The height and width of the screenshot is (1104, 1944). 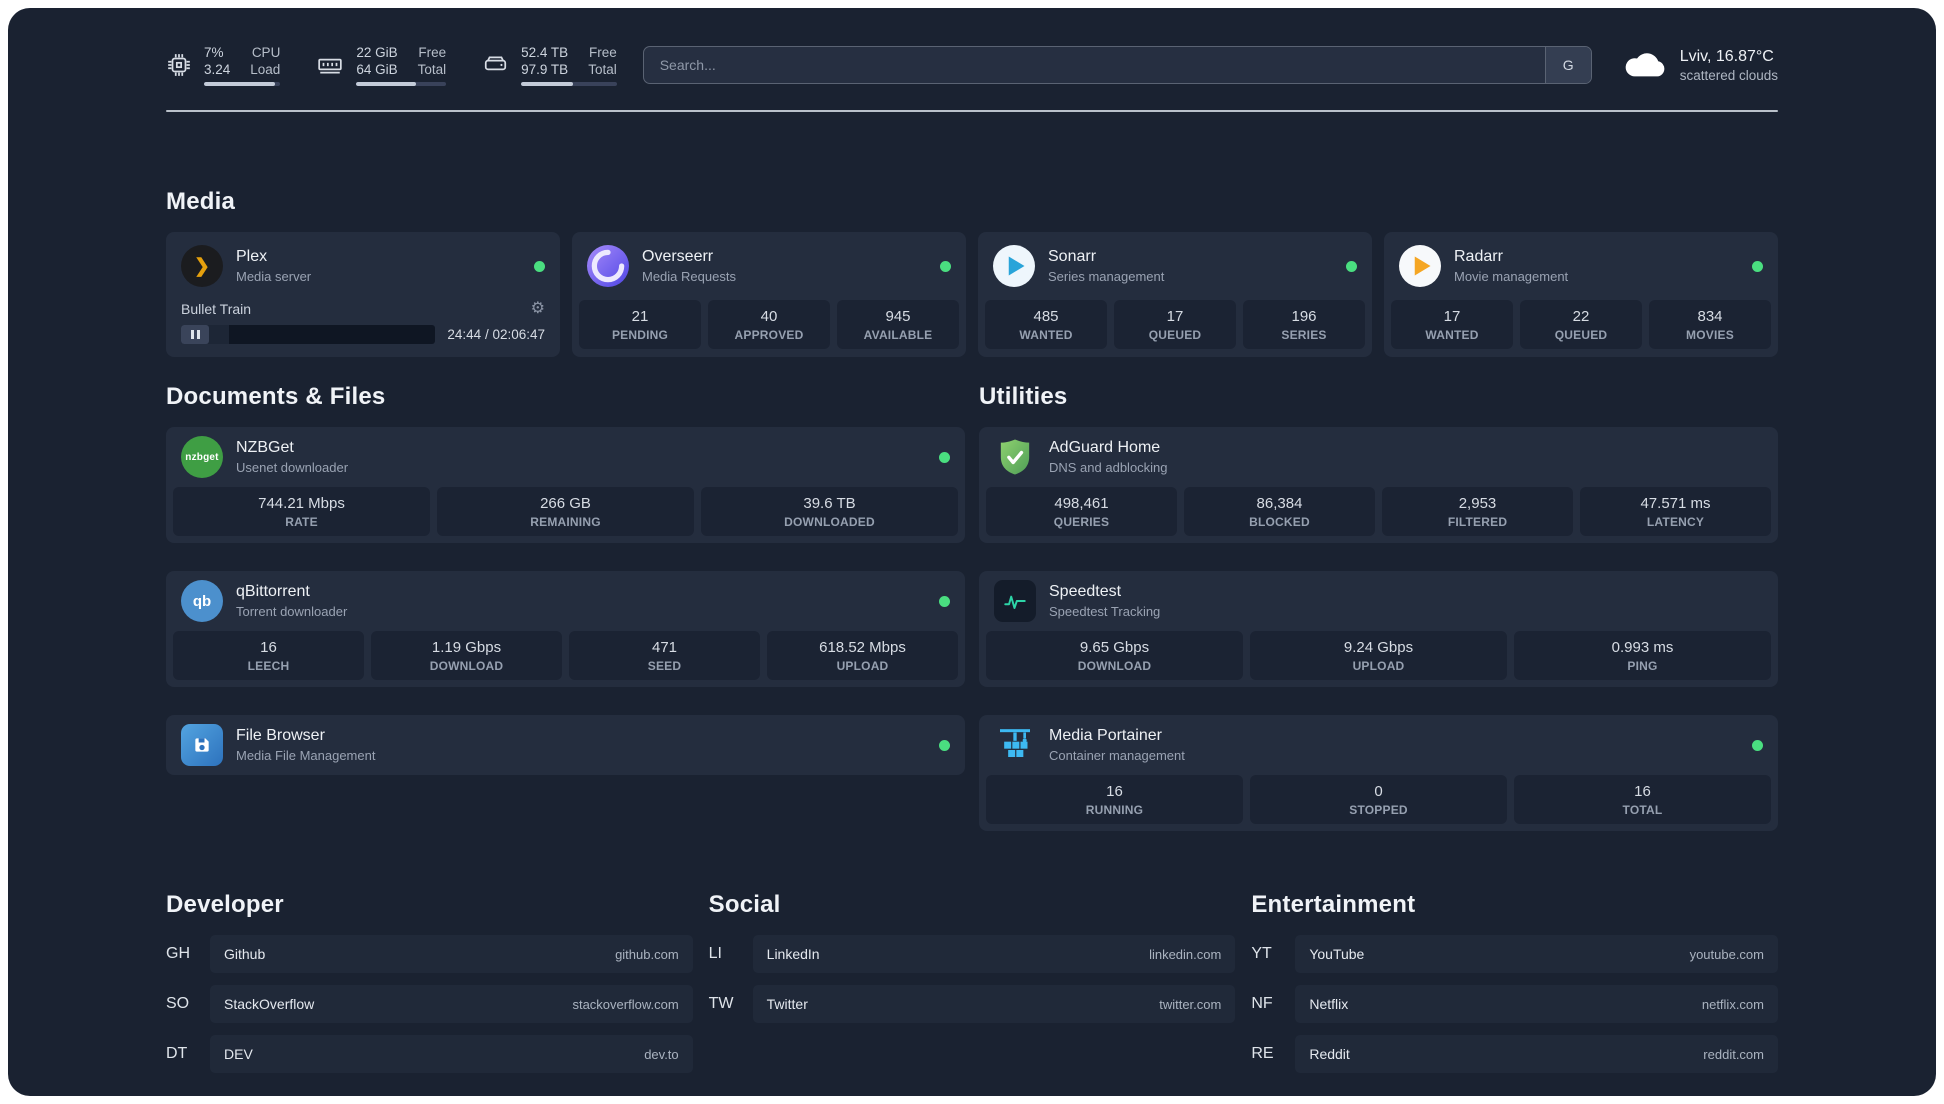 I want to click on stat-value: 9.65 Gbps, so click(x=1114, y=647).